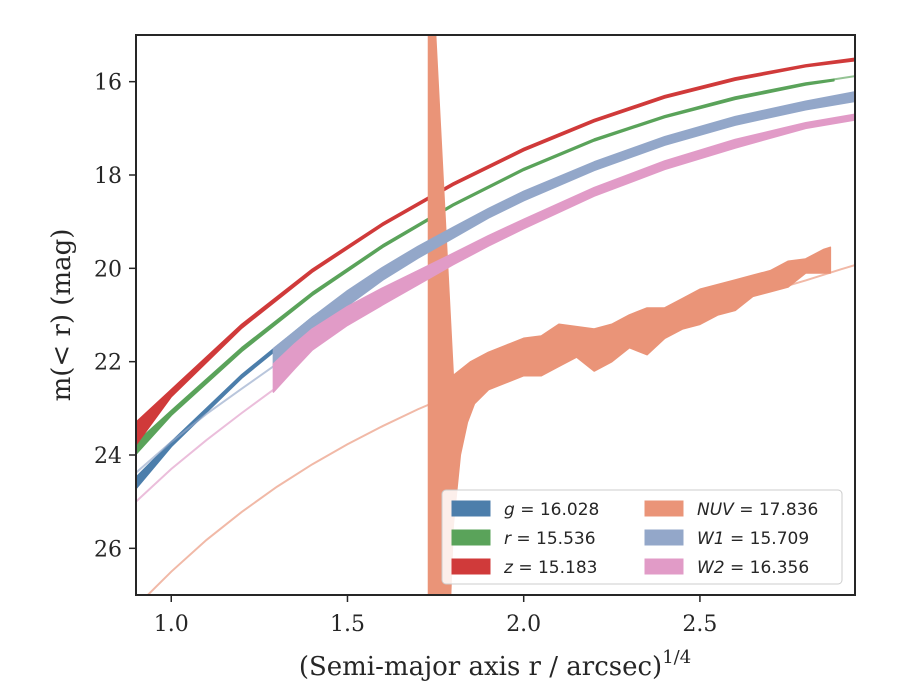  Describe the element at coordinates (108, 363) in the screenshot. I see `y-tick-label: 22` at that location.